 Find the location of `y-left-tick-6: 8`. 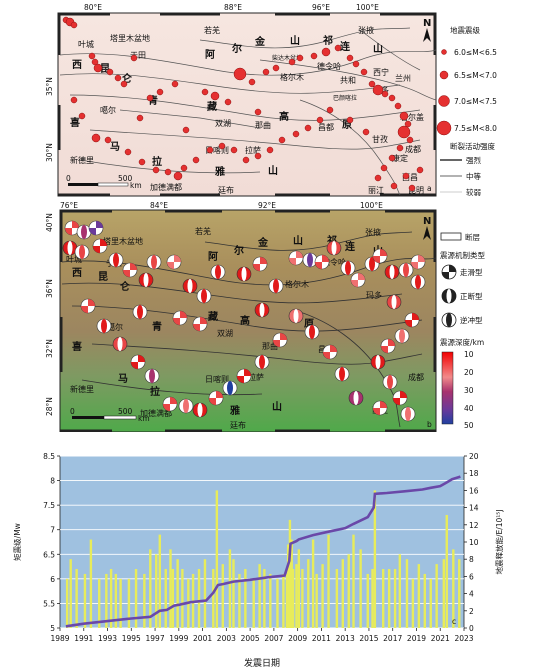

y-left-tick-6: 8 is located at coordinates (52, 481).